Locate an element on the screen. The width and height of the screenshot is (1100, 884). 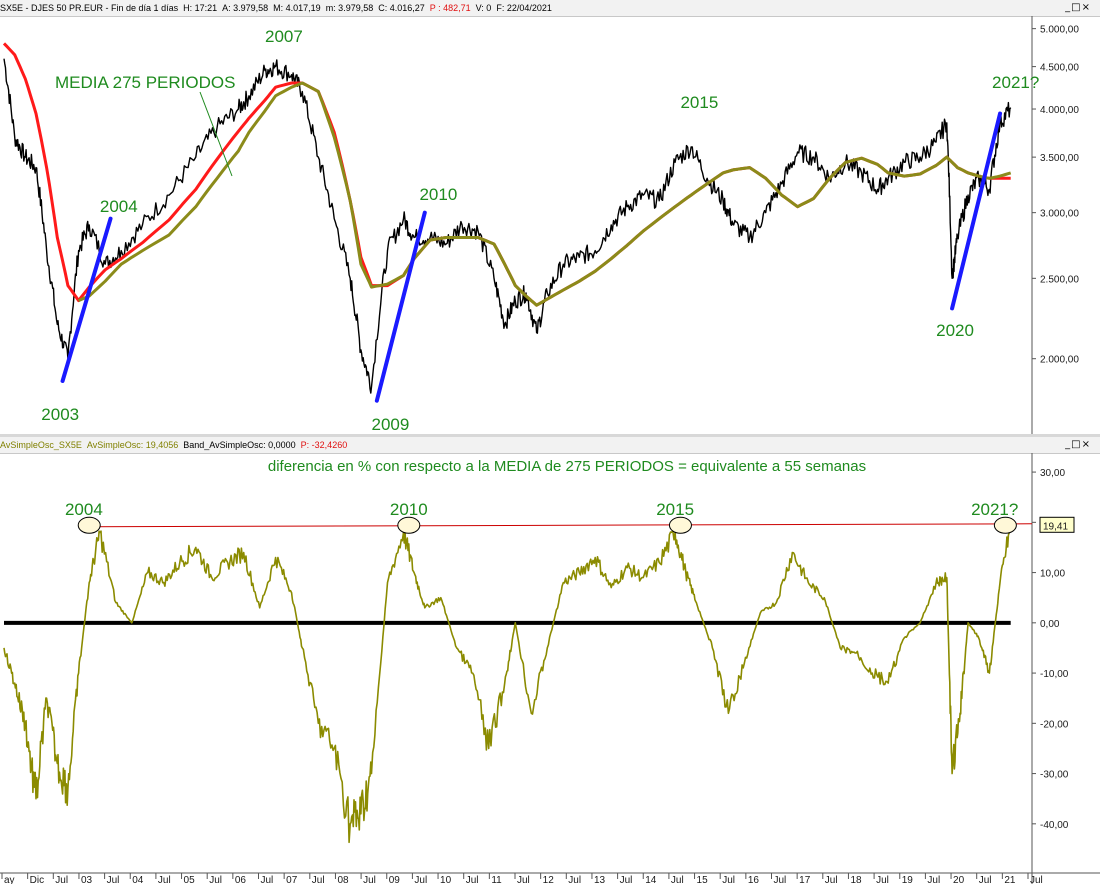
price-title-part: H: 17:21 is located at coordinates (200, 8).